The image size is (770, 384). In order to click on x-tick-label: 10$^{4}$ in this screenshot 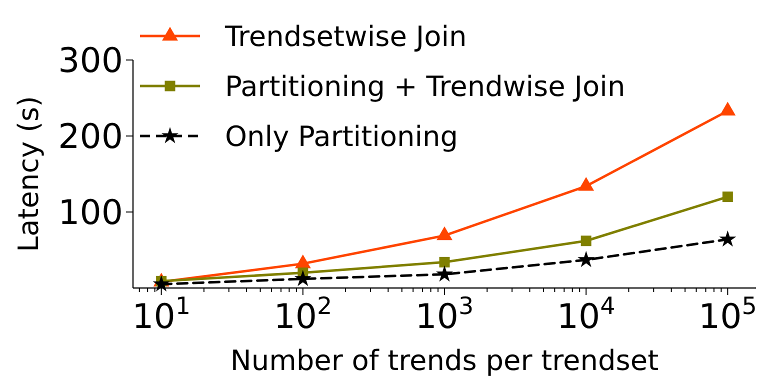, I will do `click(586, 314)`.